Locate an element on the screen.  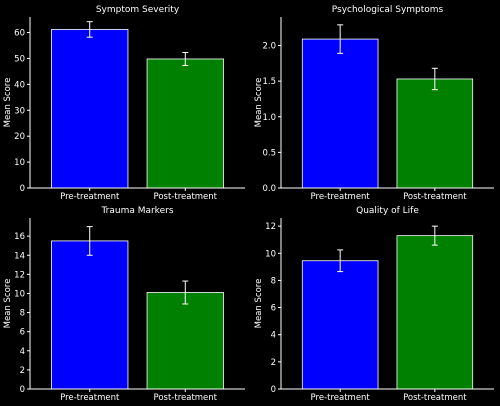
y-tick-label: 1.5 is located at coordinates (269, 82).